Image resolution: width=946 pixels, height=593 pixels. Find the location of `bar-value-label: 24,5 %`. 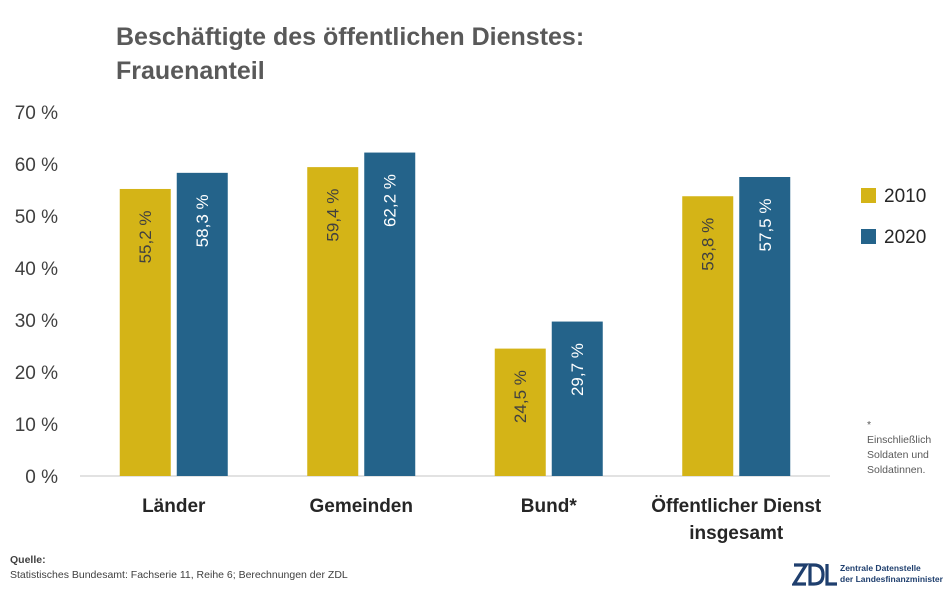

bar-value-label: 24,5 % is located at coordinates (520, 396).